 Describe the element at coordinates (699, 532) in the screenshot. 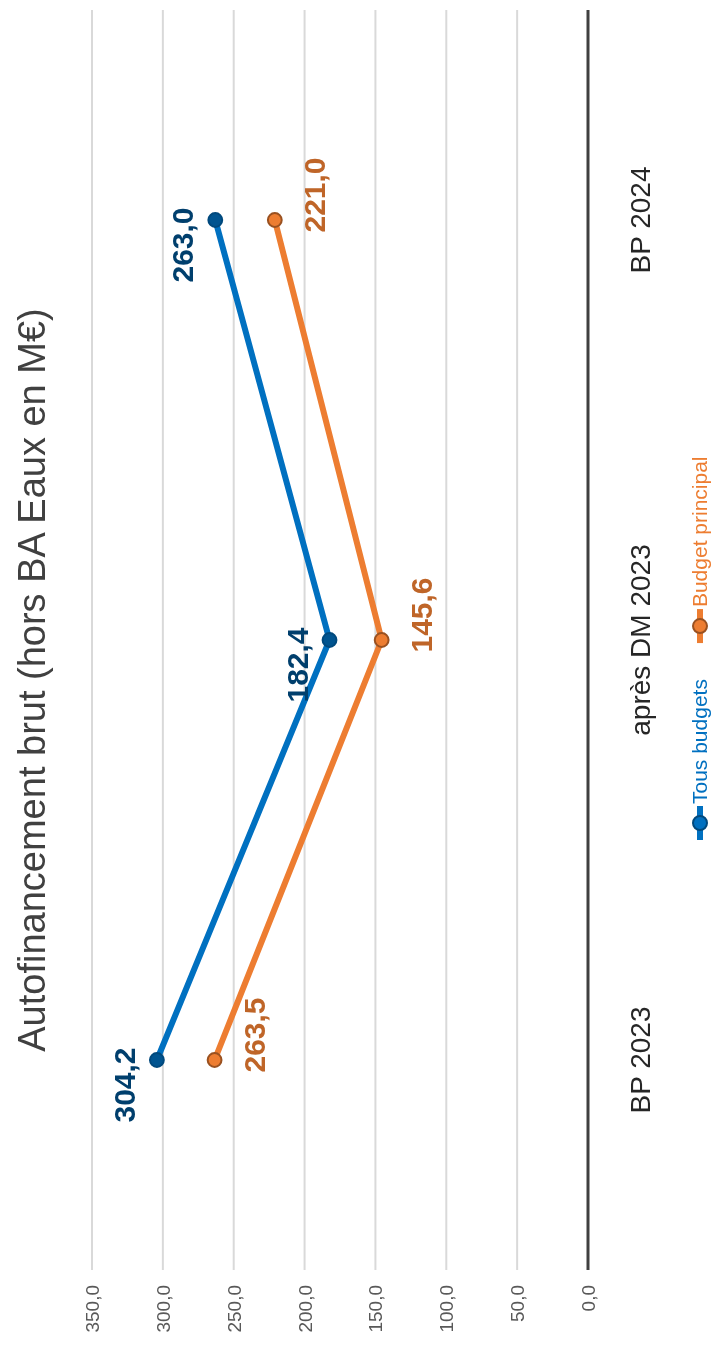

I see `text: Budget principal` at that location.